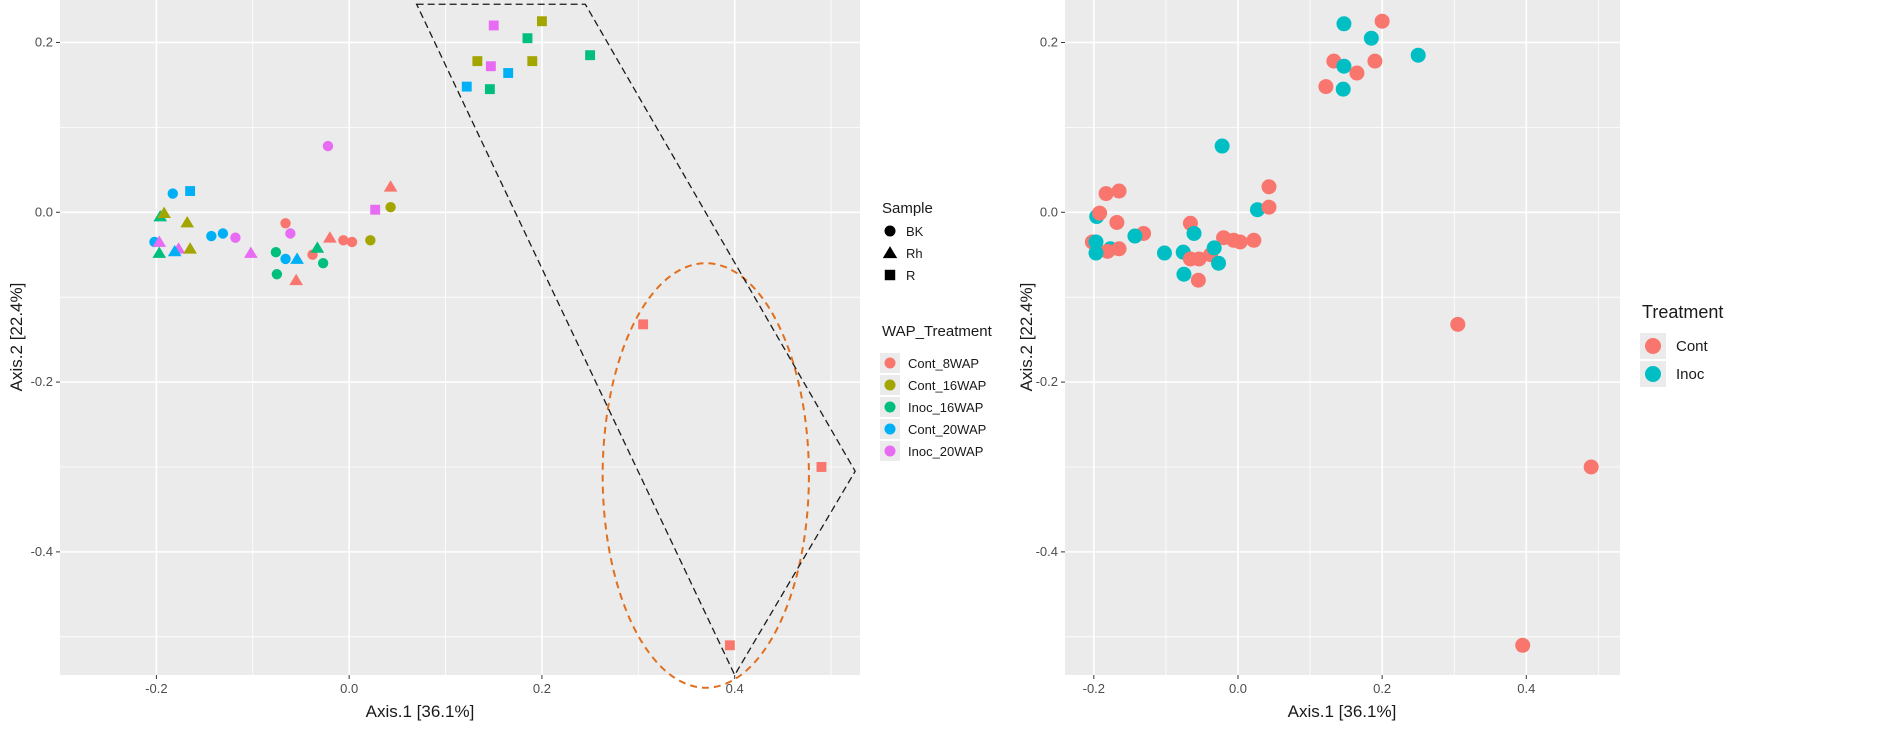 This screenshot has height=729, width=1902. Describe the element at coordinates (945, 407) in the screenshot. I see `legend-wap-treatment-label: Inoc_16WAP` at that location.